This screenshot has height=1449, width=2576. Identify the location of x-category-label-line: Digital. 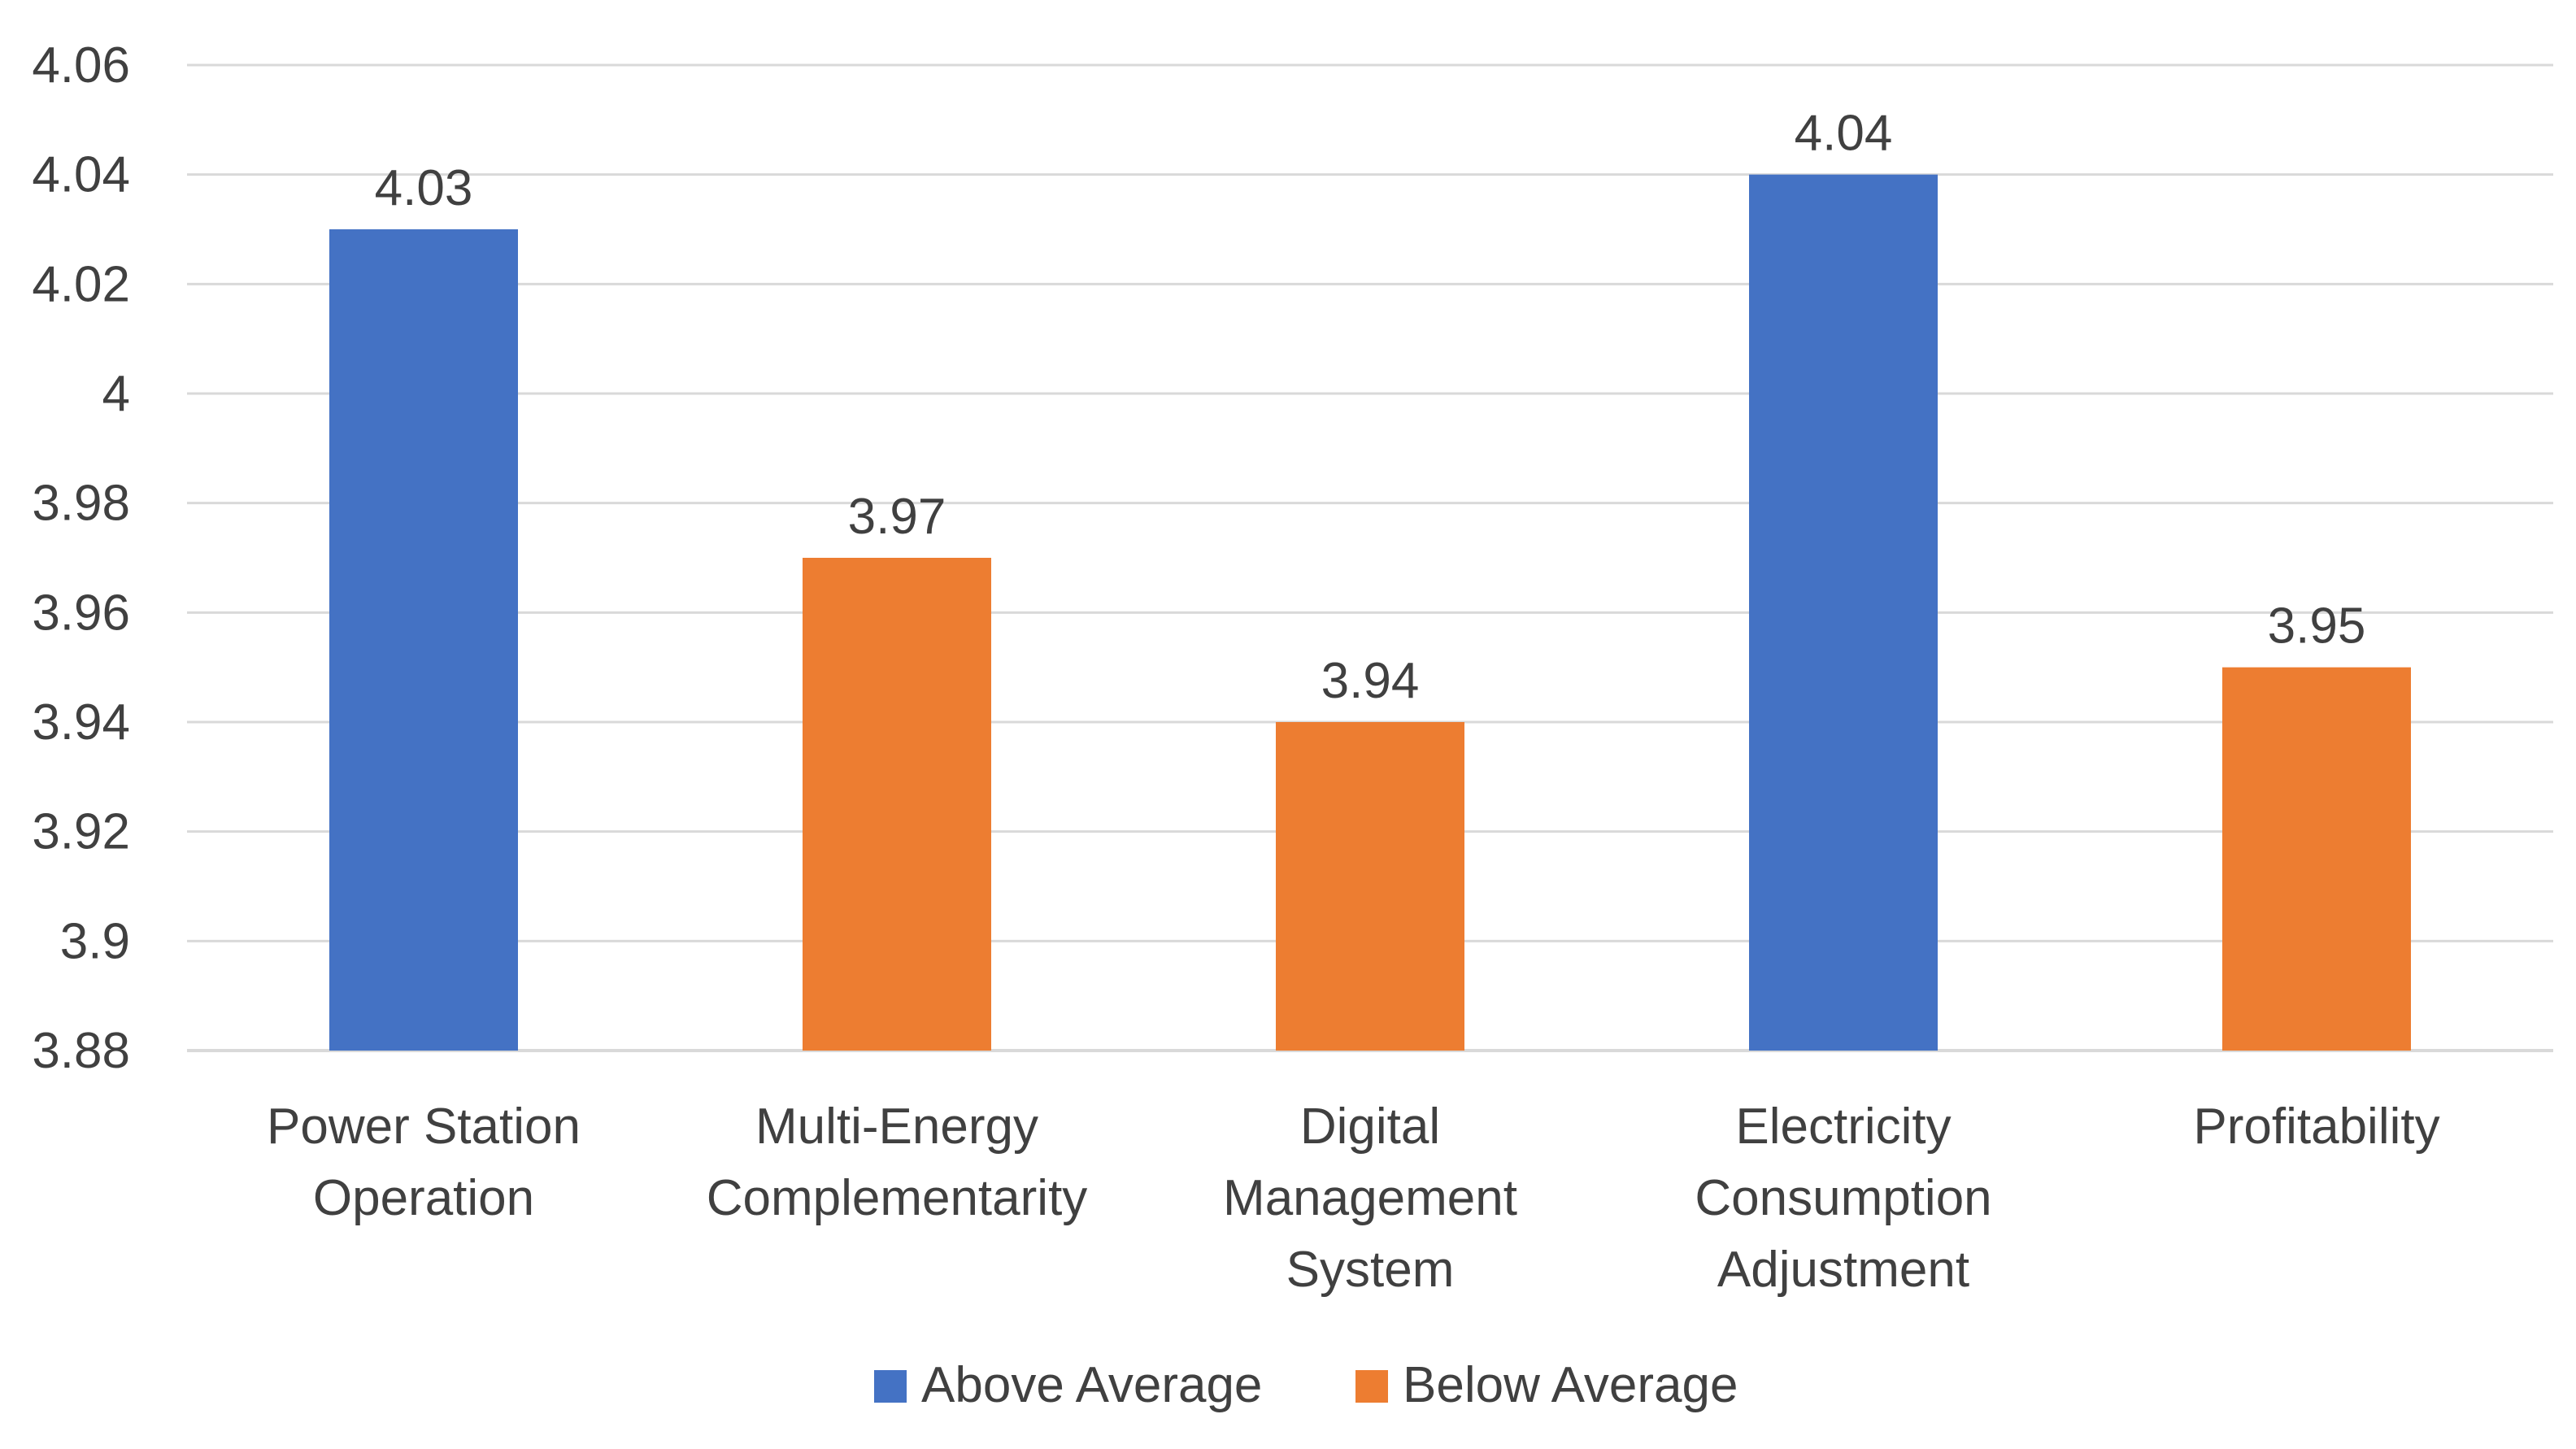
(1370, 1127).